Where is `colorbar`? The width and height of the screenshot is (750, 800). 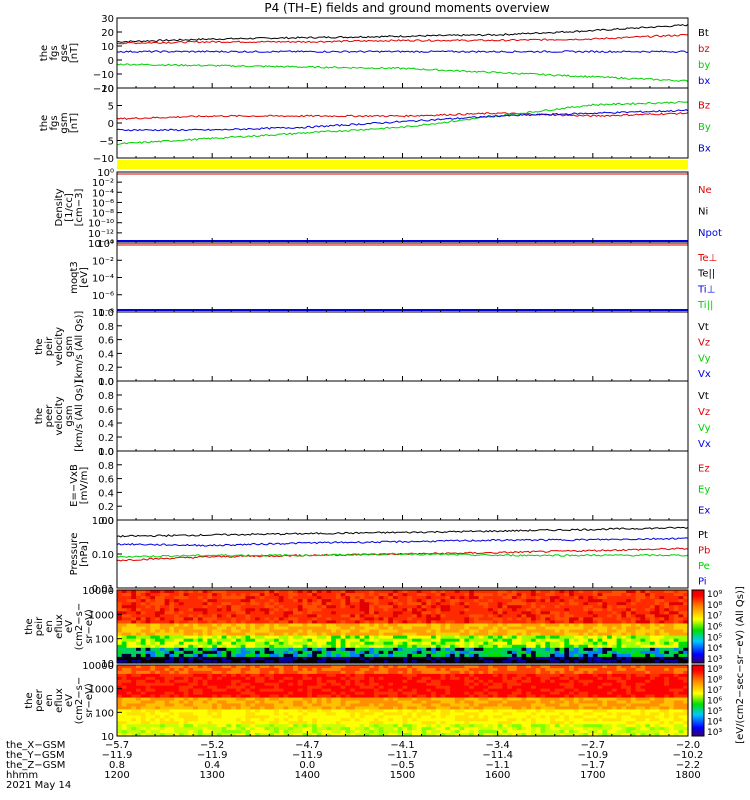 colorbar is located at coordinates (698, 626).